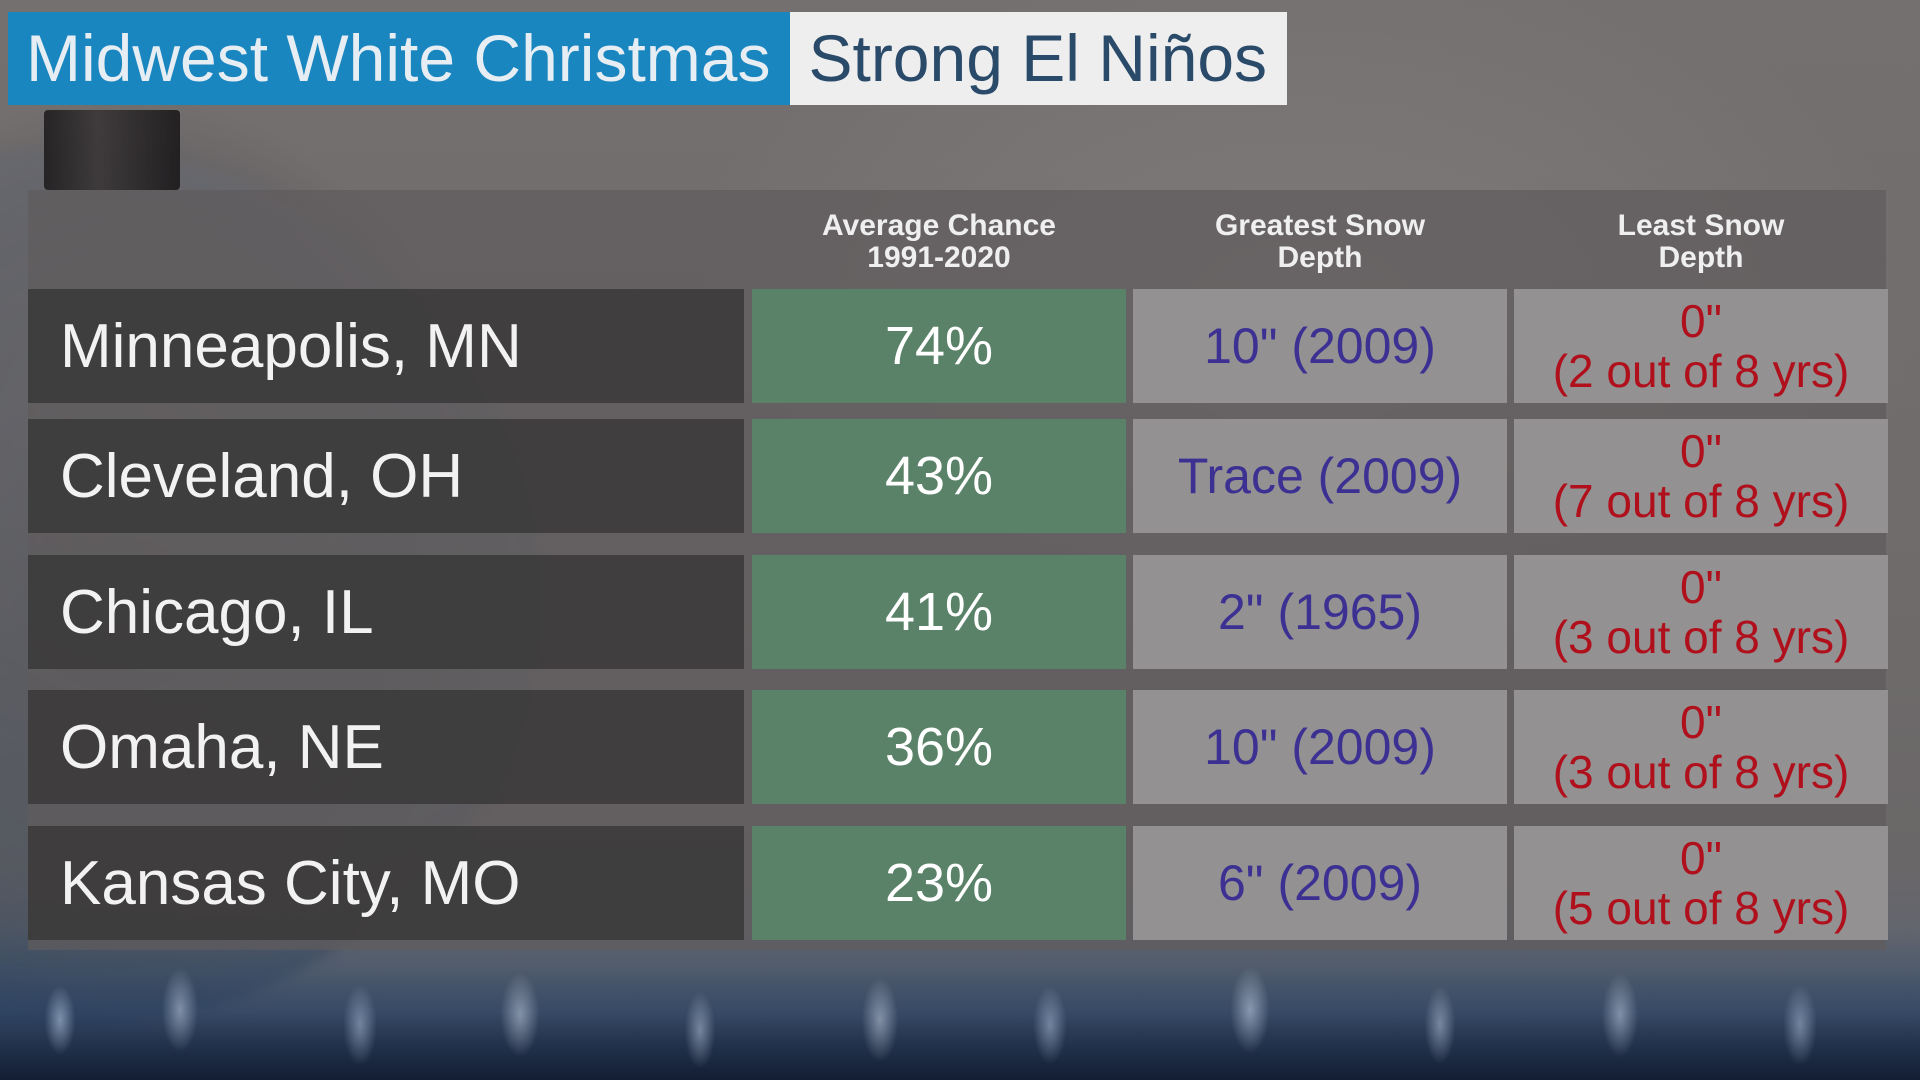 The image size is (1920, 1080). What do you see at coordinates (1320, 476) in the screenshot?
I see `greatest-snow-depth-cell: Trace (2009)` at bounding box center [1320, 476].